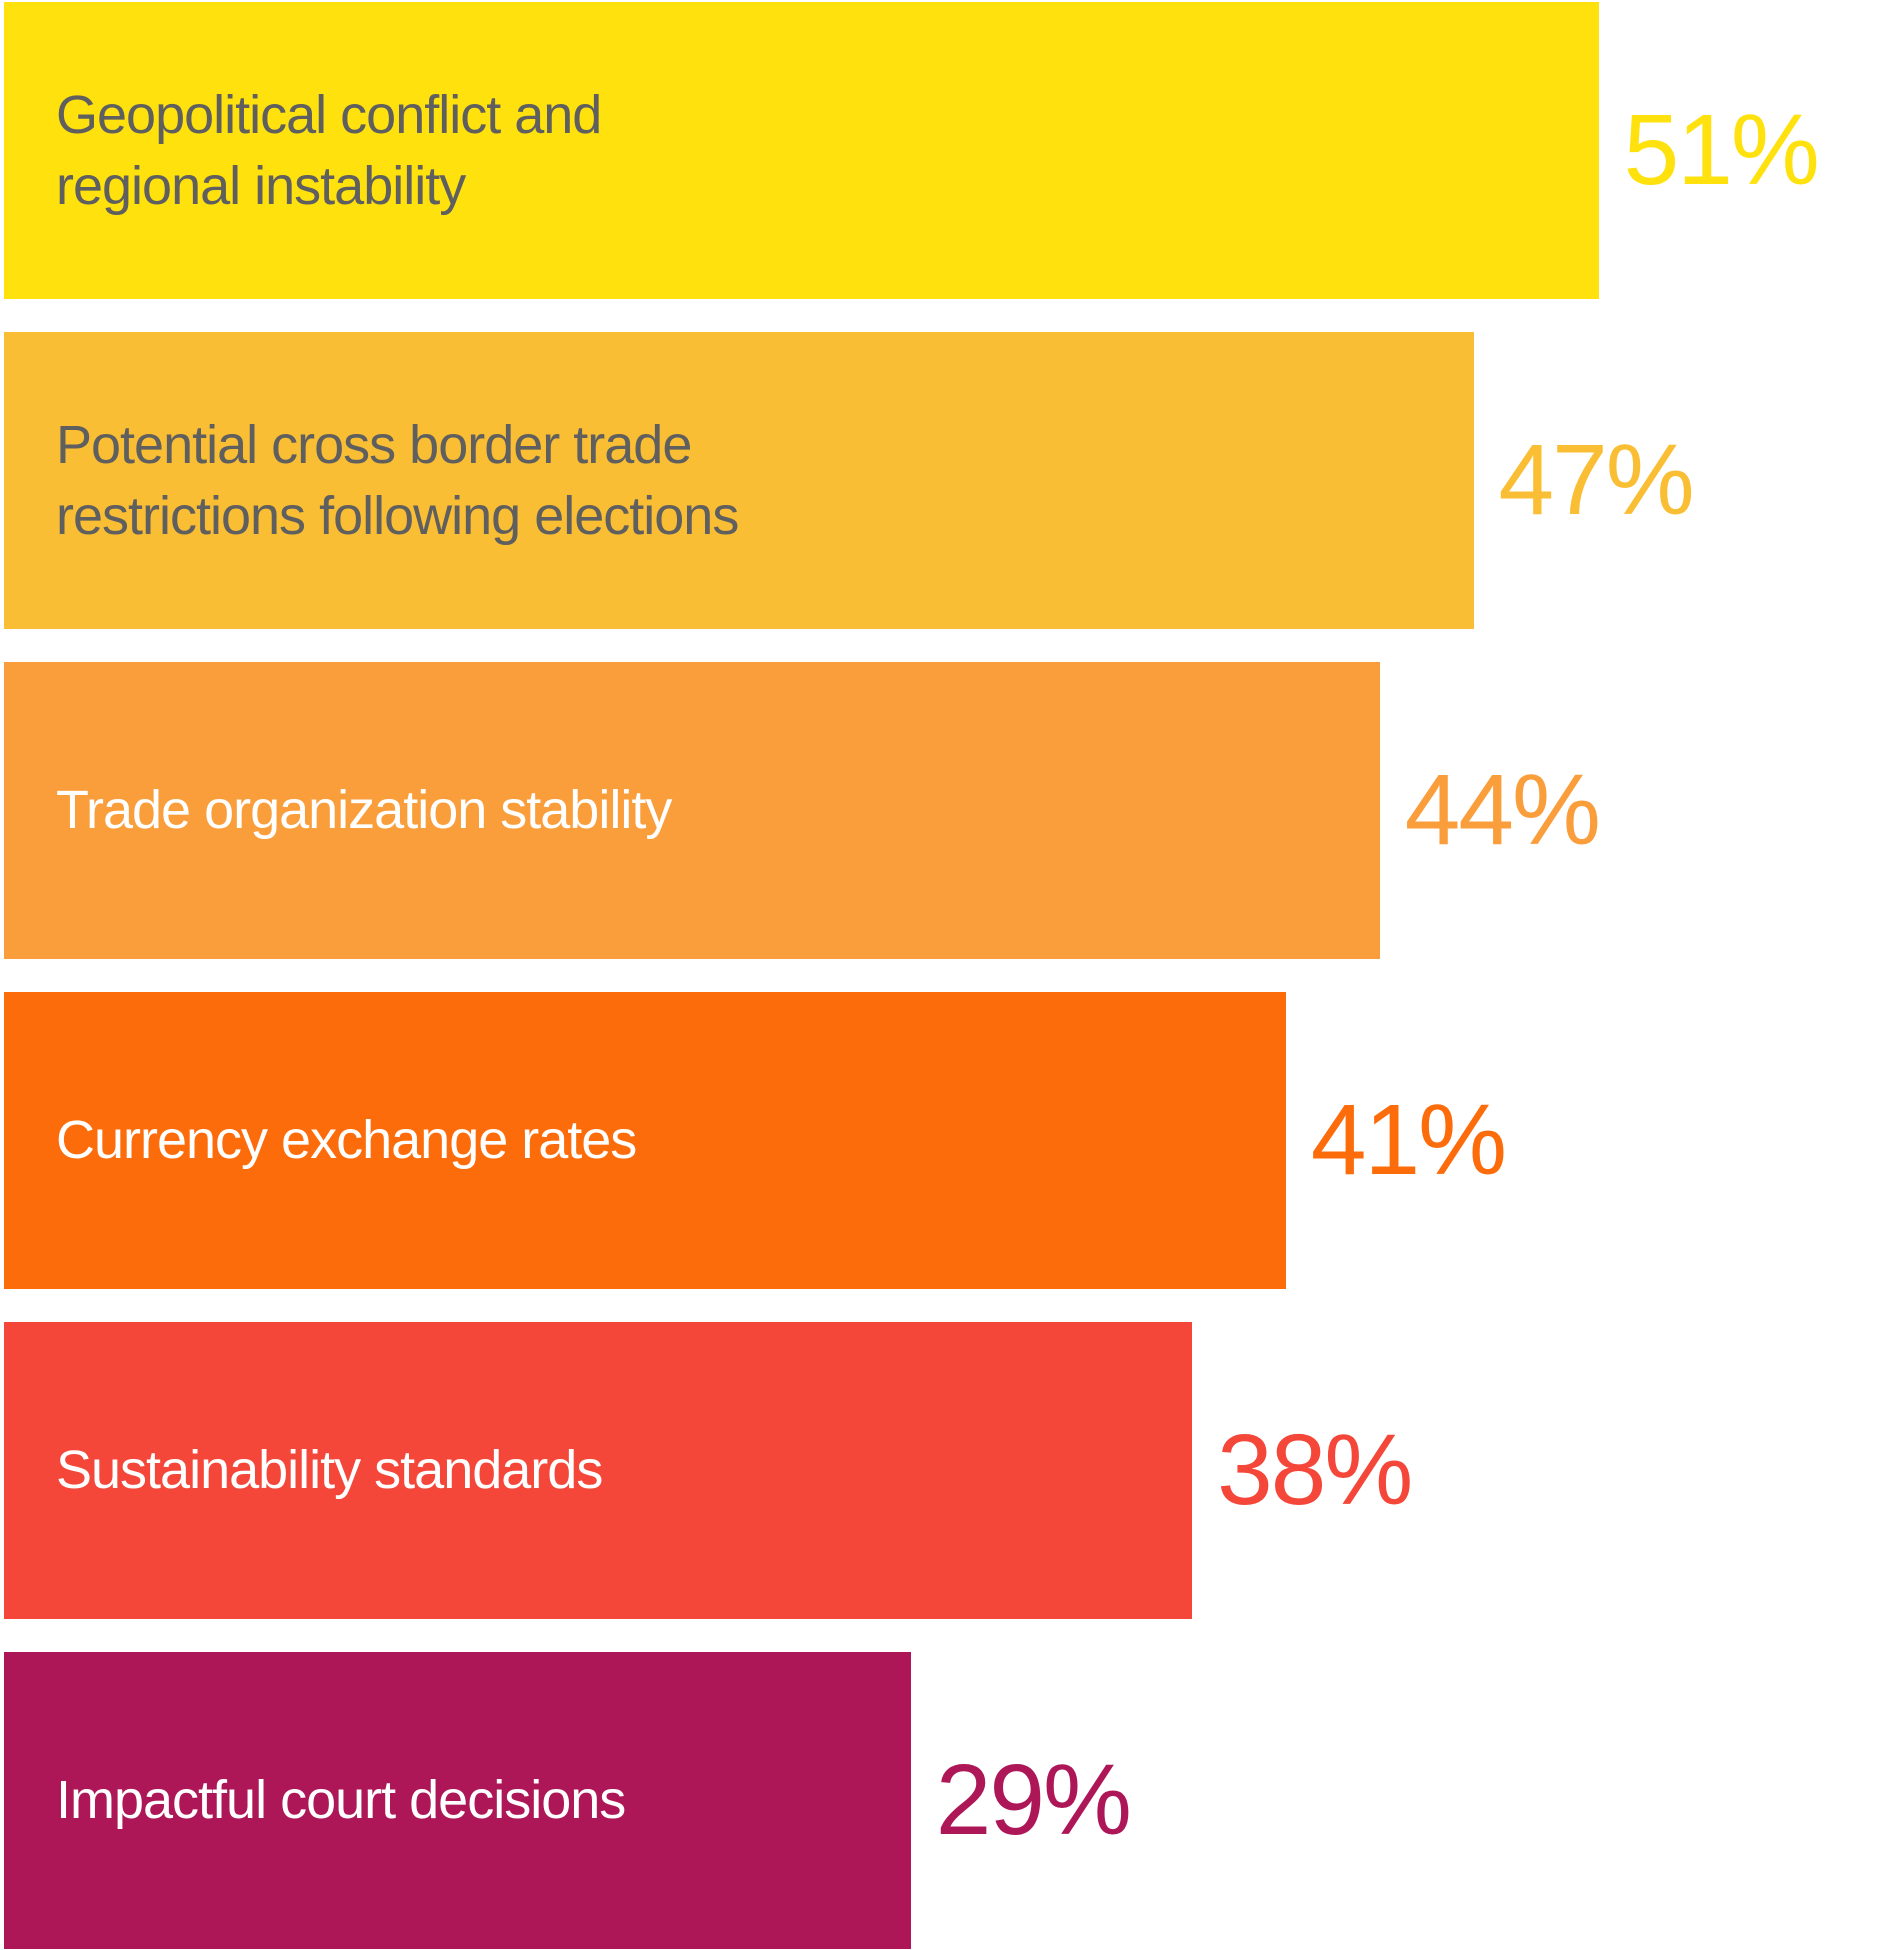  Describe the element at coordinates (1315, 1470) in the screenshot. I see `value-label: 38%` at that location.